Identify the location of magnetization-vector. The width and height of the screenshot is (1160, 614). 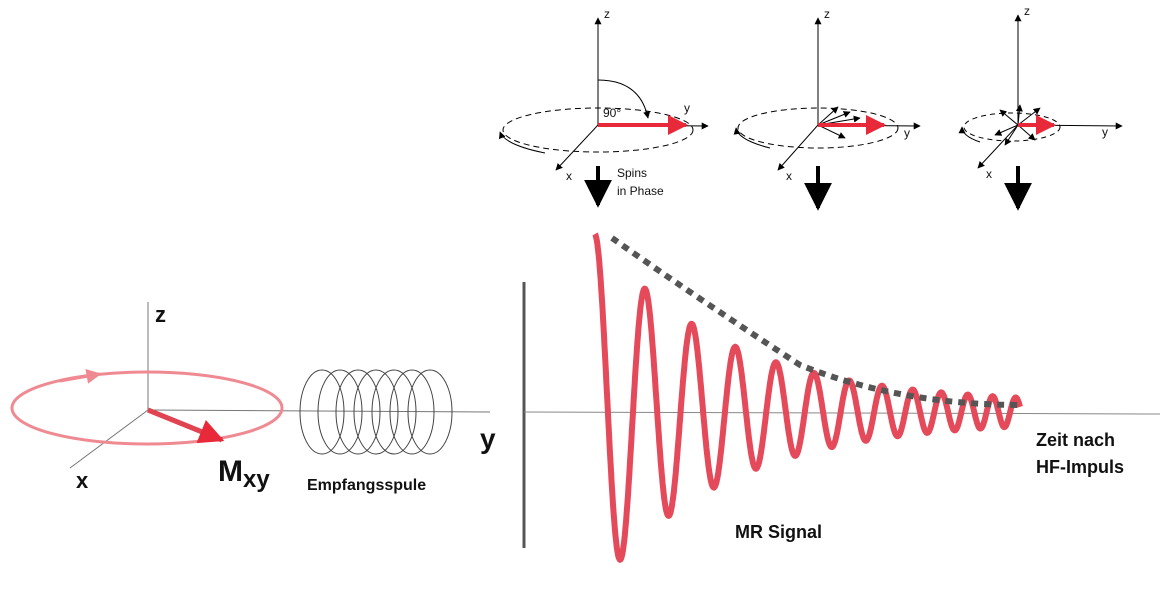
(186, 425).